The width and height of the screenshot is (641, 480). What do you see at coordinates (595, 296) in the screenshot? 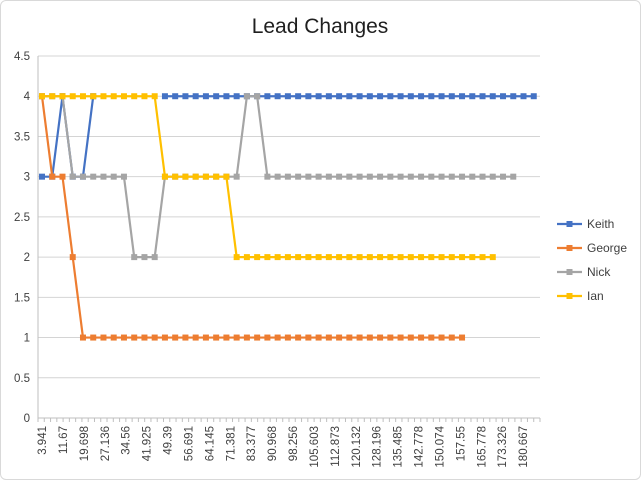
I see `legend-label: Ian` at bounding box center [595, 296].